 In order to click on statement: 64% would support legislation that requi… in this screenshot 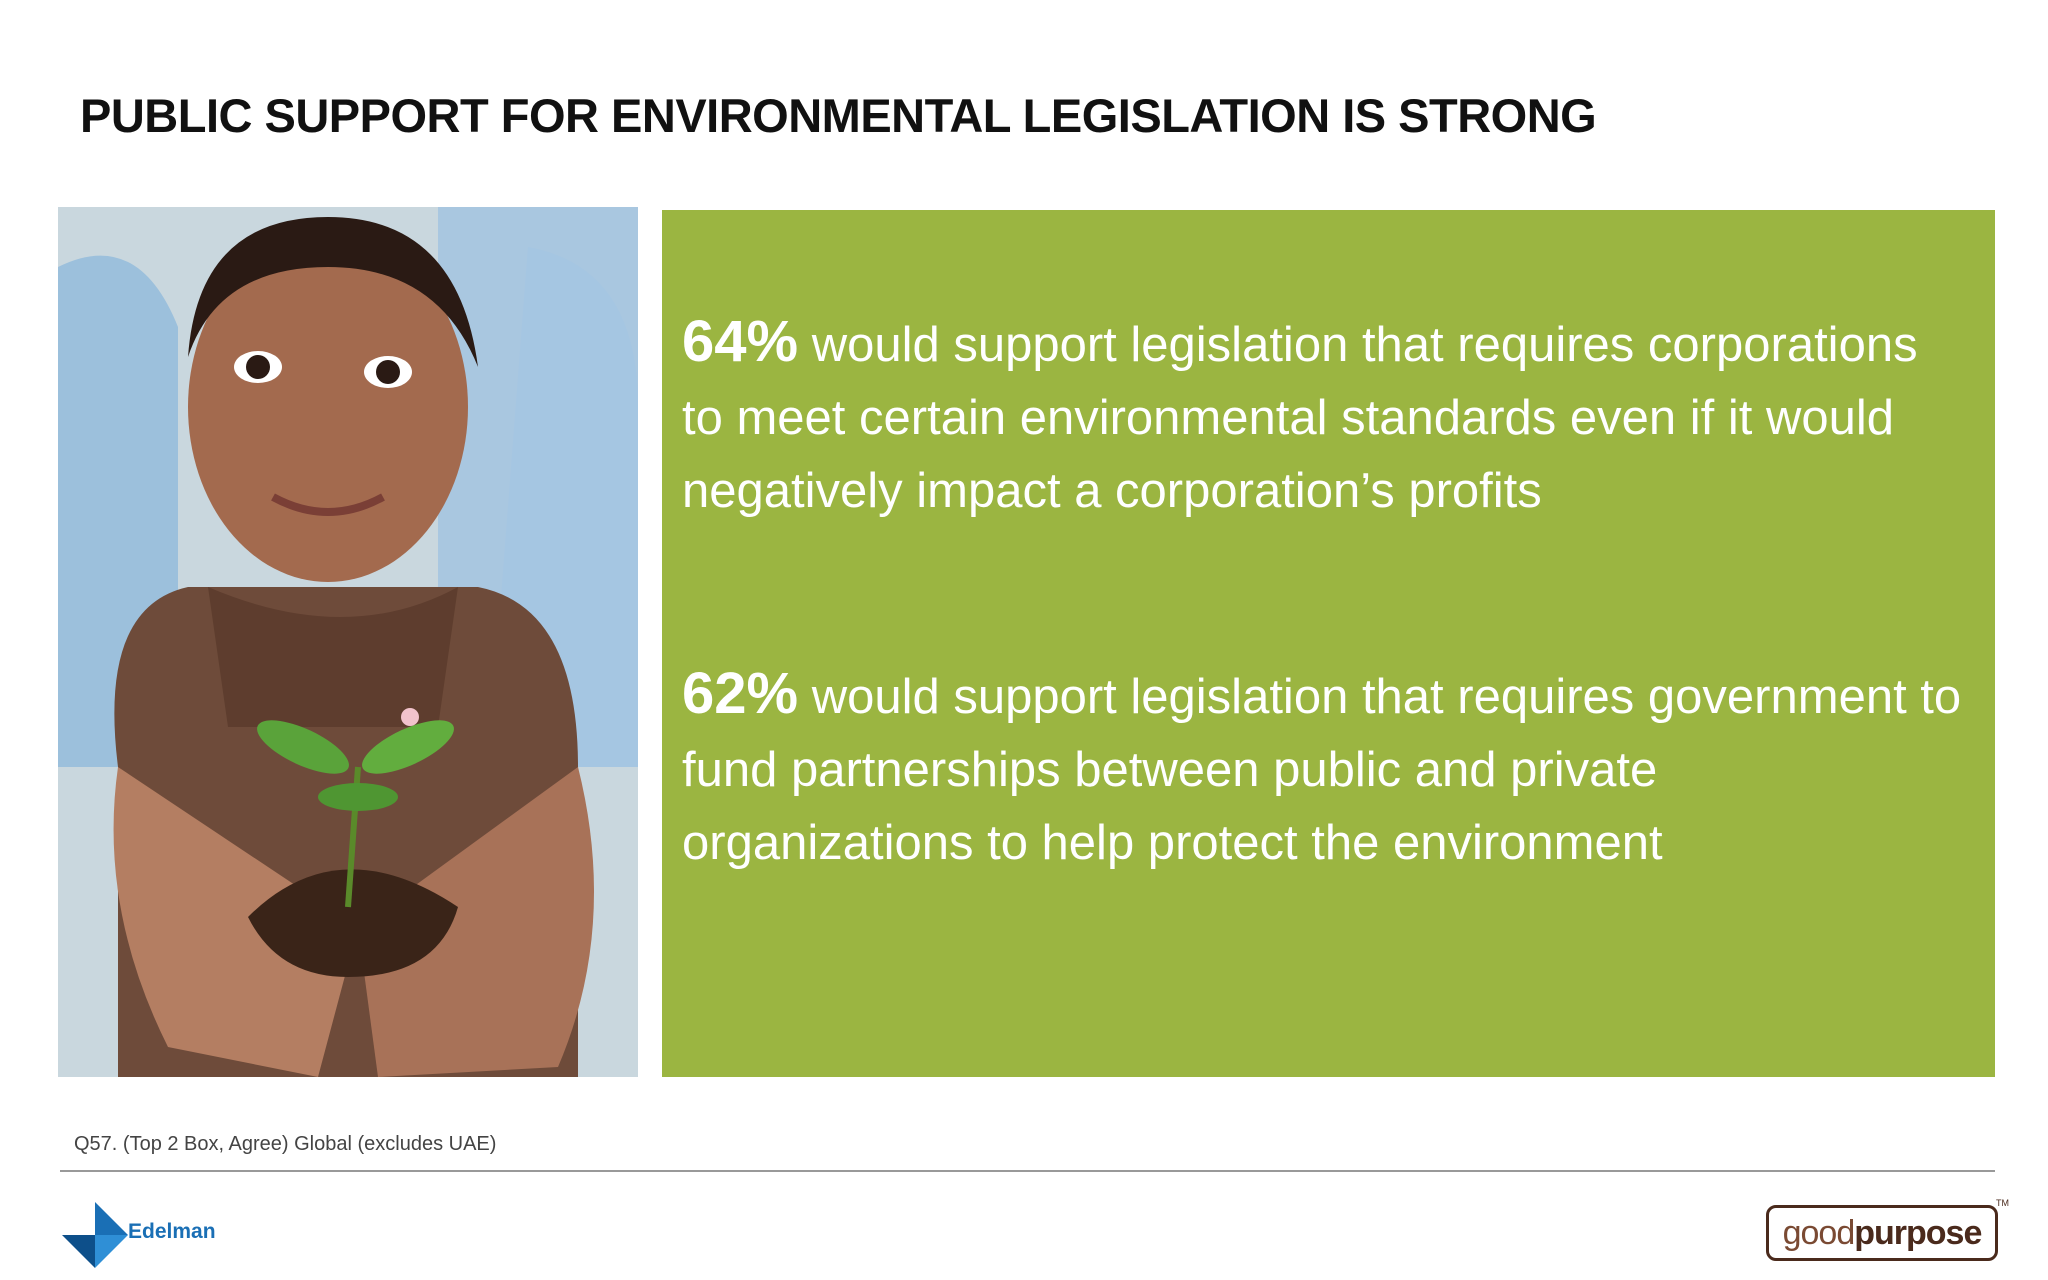, I will do `click(1322, 416)`.